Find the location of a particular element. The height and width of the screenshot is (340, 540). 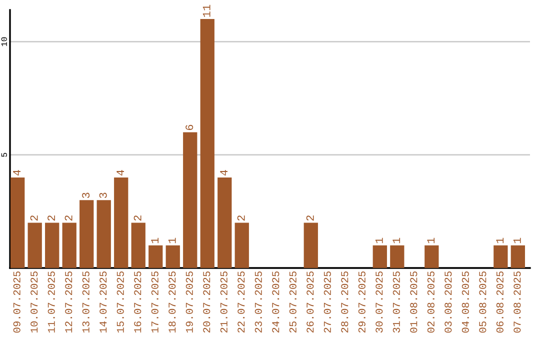

x-tick-label: 04.08.2025 is located at coordinates (465, 302).